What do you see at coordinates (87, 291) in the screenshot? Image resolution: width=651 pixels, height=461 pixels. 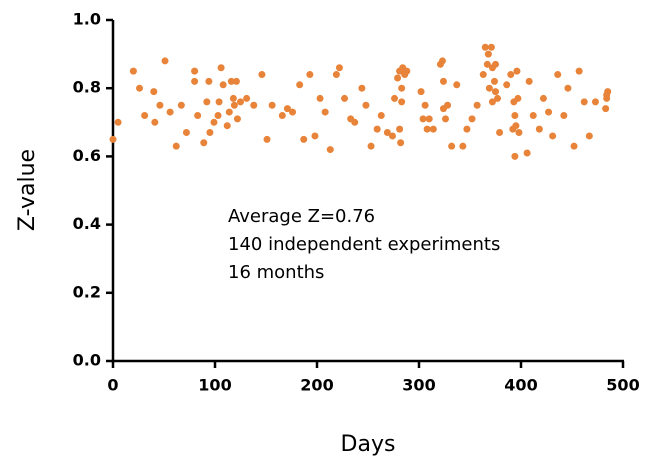 I see `y-tick-label: 0.2` at bounding box center [87, 291].